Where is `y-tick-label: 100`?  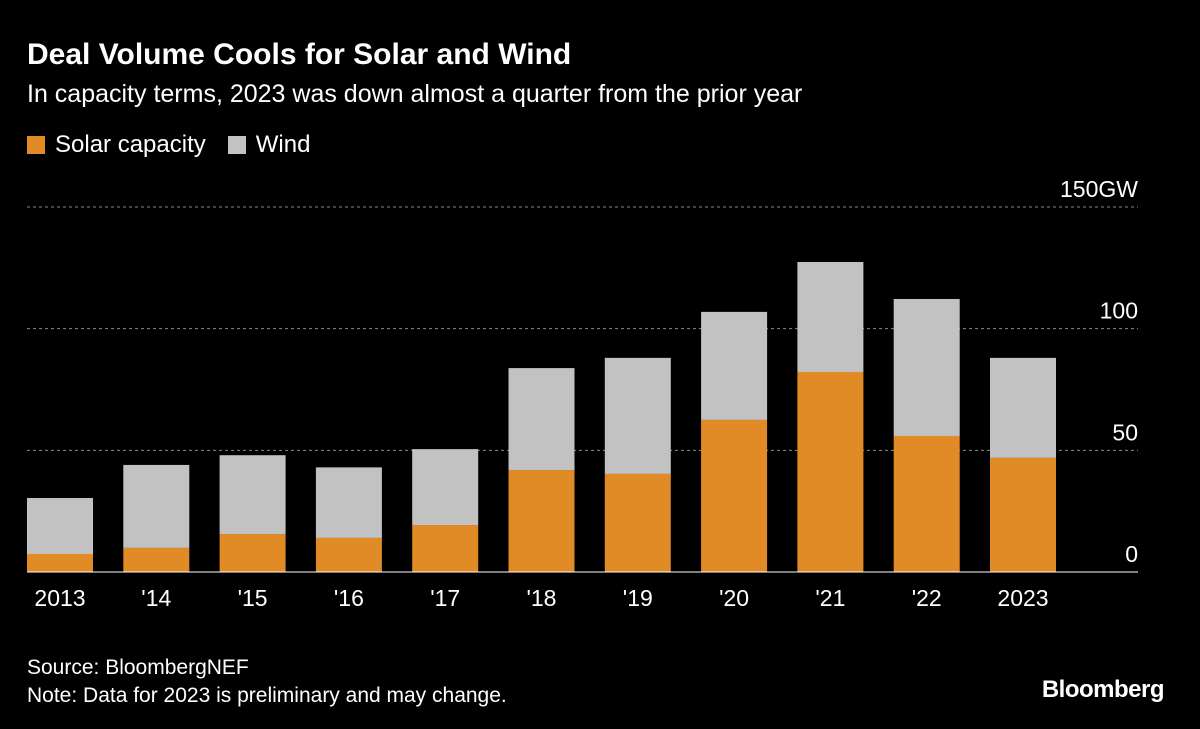 y-tick-label: 100 is located at coordinates (1119, 311).